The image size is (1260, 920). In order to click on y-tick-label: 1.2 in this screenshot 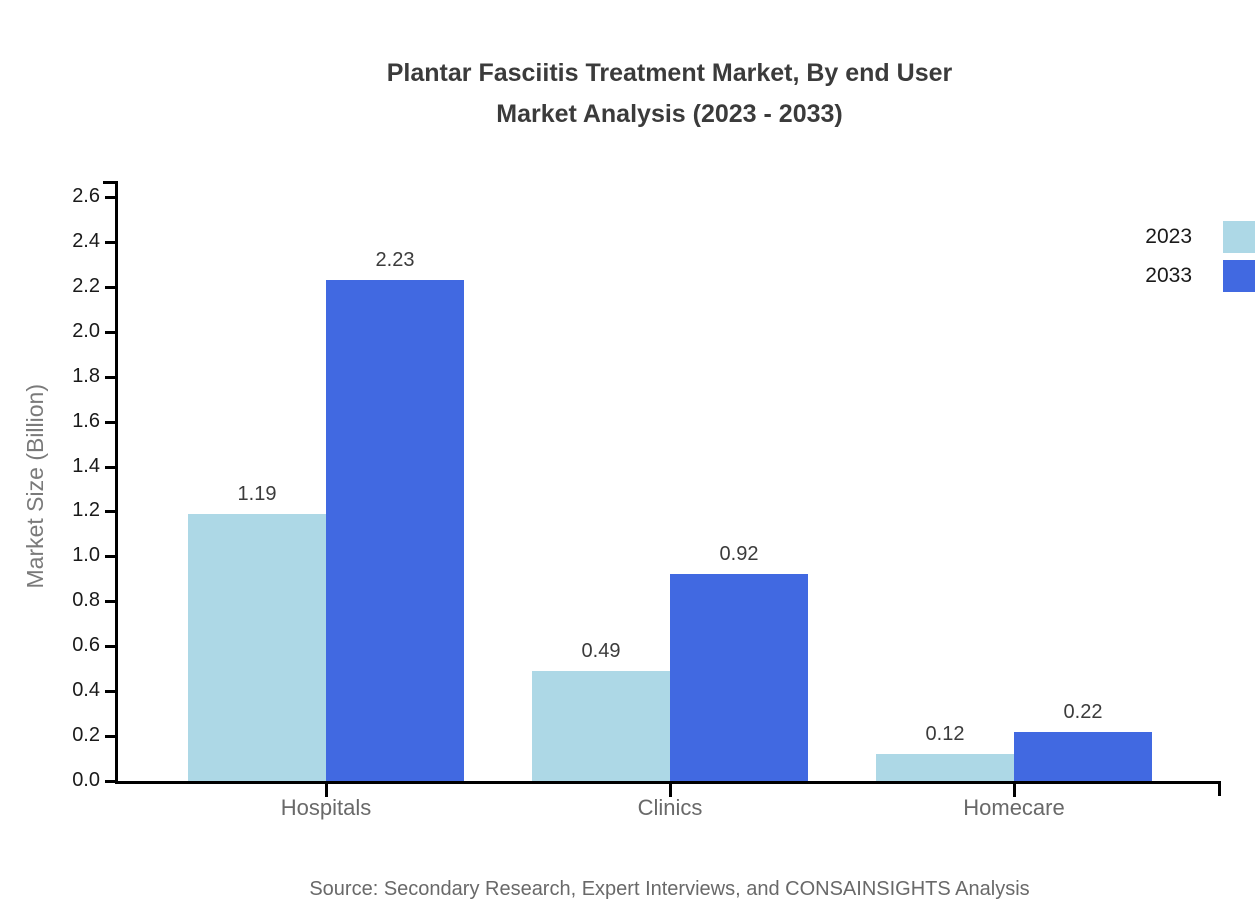, I will do `click(86, 510)`.